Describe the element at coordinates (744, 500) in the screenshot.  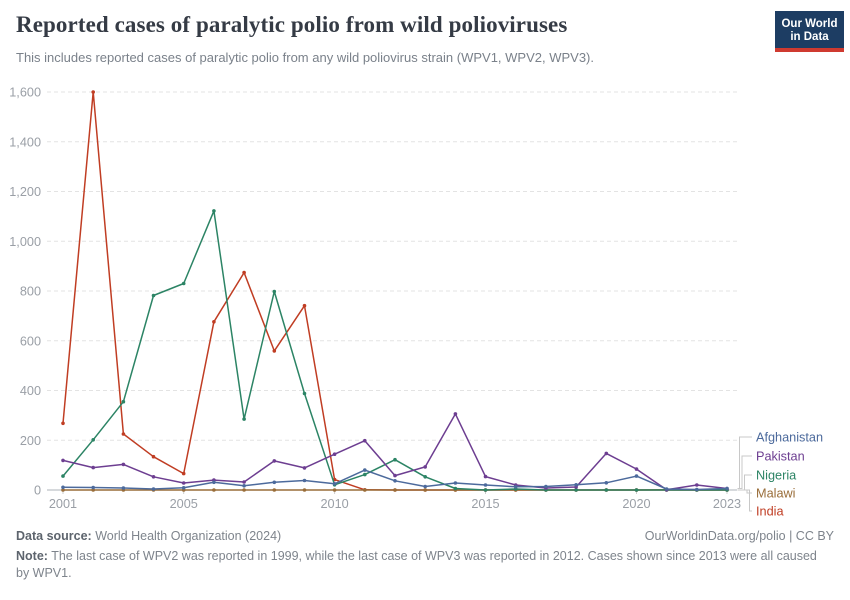
I see `legend-connector-india` at that location.